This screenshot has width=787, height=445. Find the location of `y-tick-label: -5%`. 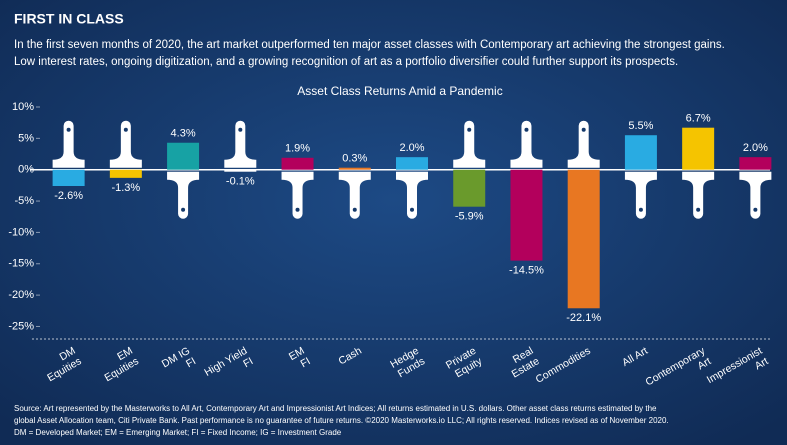

y-tick-label: -5% is located at coordinates (24, 201).